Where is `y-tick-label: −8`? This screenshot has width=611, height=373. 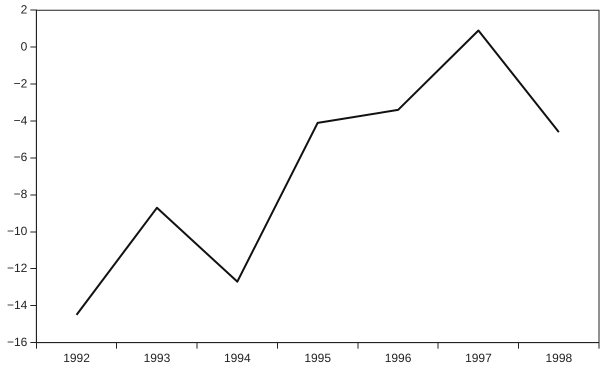
y-tick-label: −8 is located at coordinates (21, 194).